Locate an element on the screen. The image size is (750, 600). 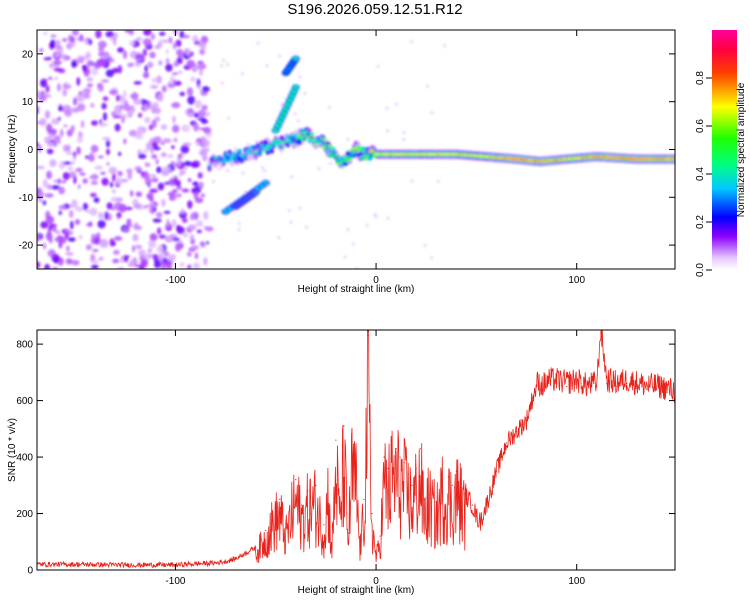
colorbar-tick-label: 0.6 is located at coordinates (700, 126).